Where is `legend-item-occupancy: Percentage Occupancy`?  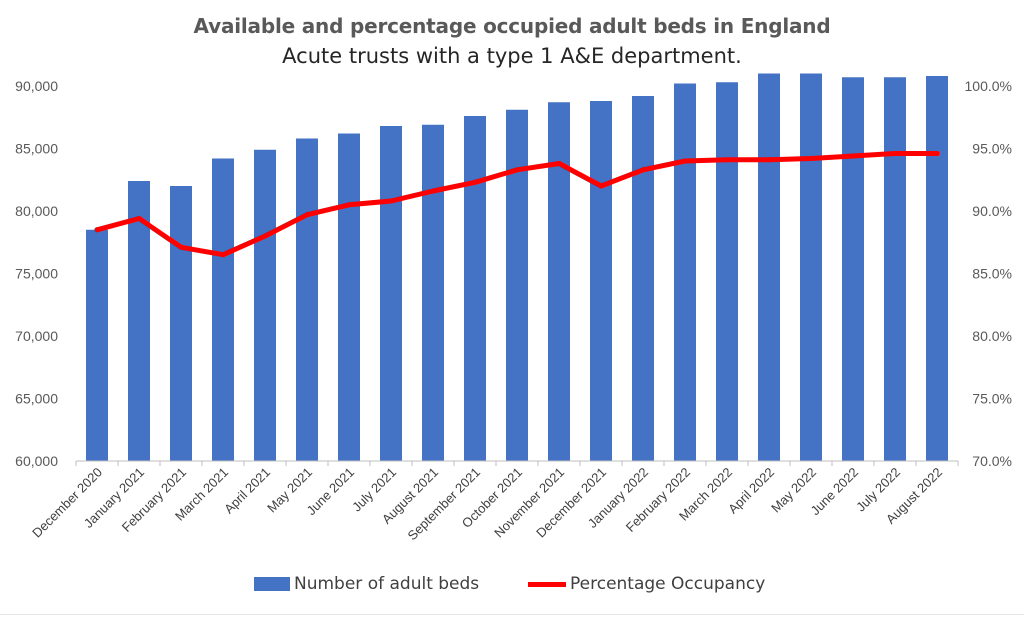
legend-item-occupancy: Percentage Occupancy is located at coordinates (646, 584).